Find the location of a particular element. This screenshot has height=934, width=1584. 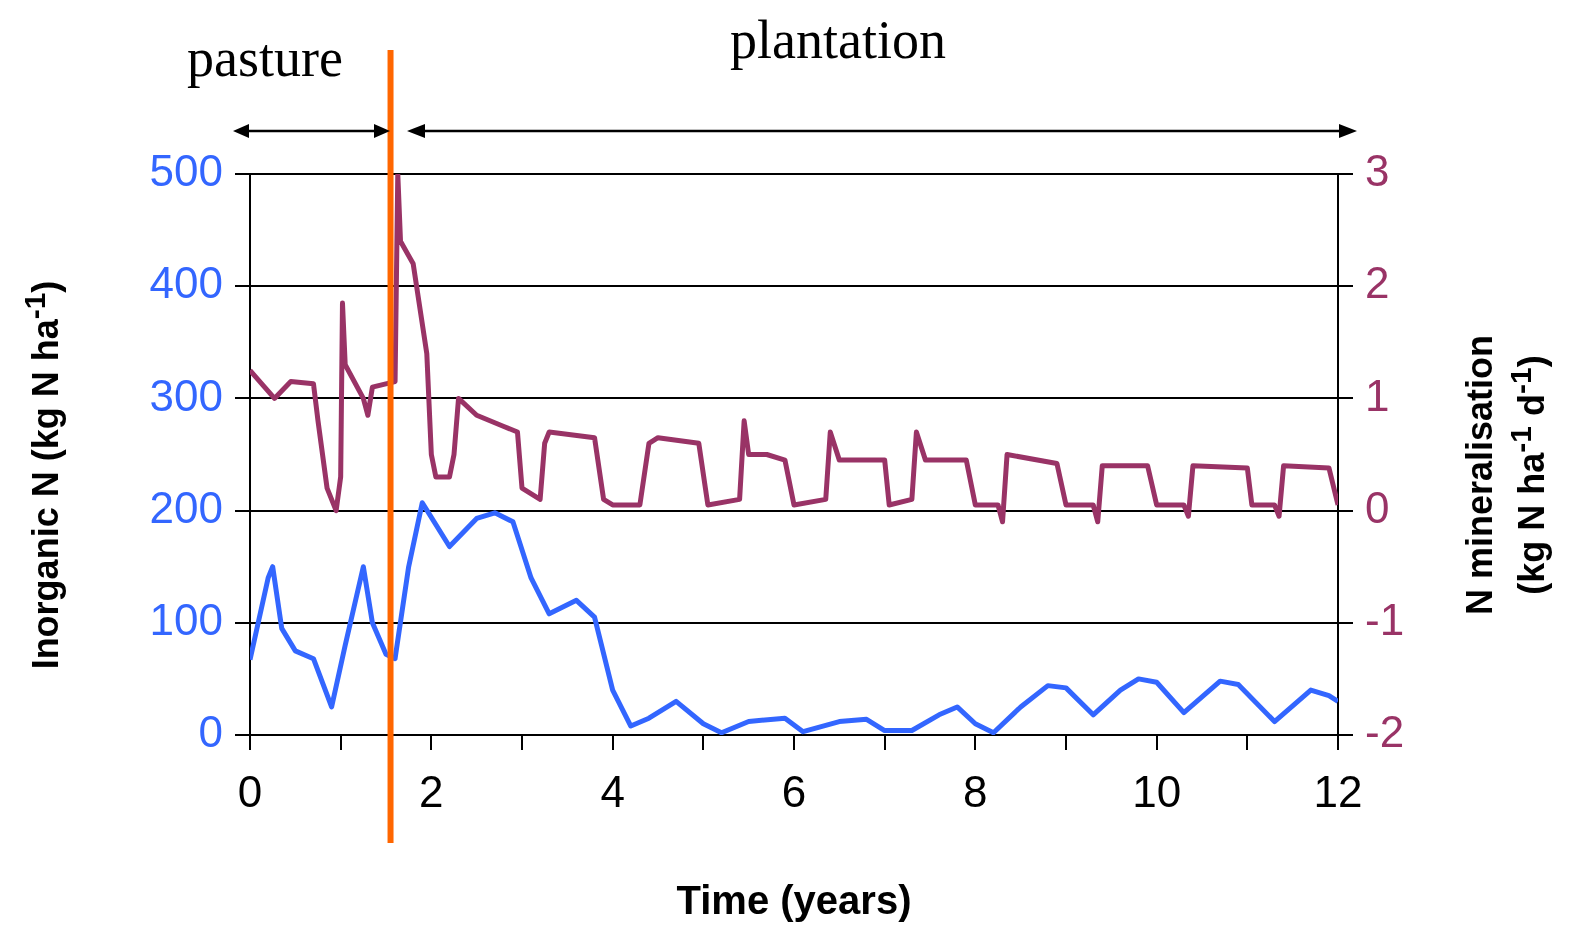

y-tick-label: 100 is located at coordinates (186, 619).